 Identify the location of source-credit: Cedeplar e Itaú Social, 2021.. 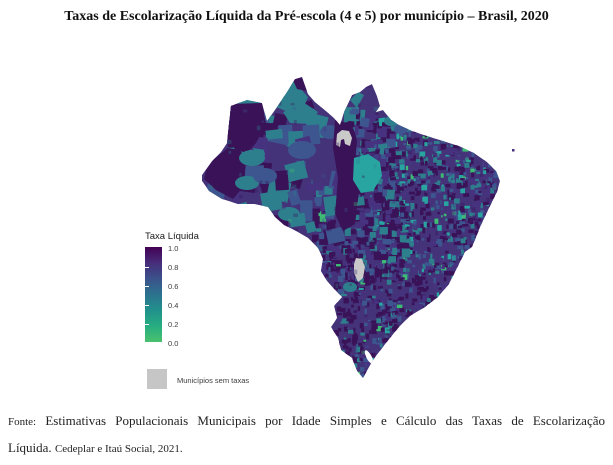
(118, 449).